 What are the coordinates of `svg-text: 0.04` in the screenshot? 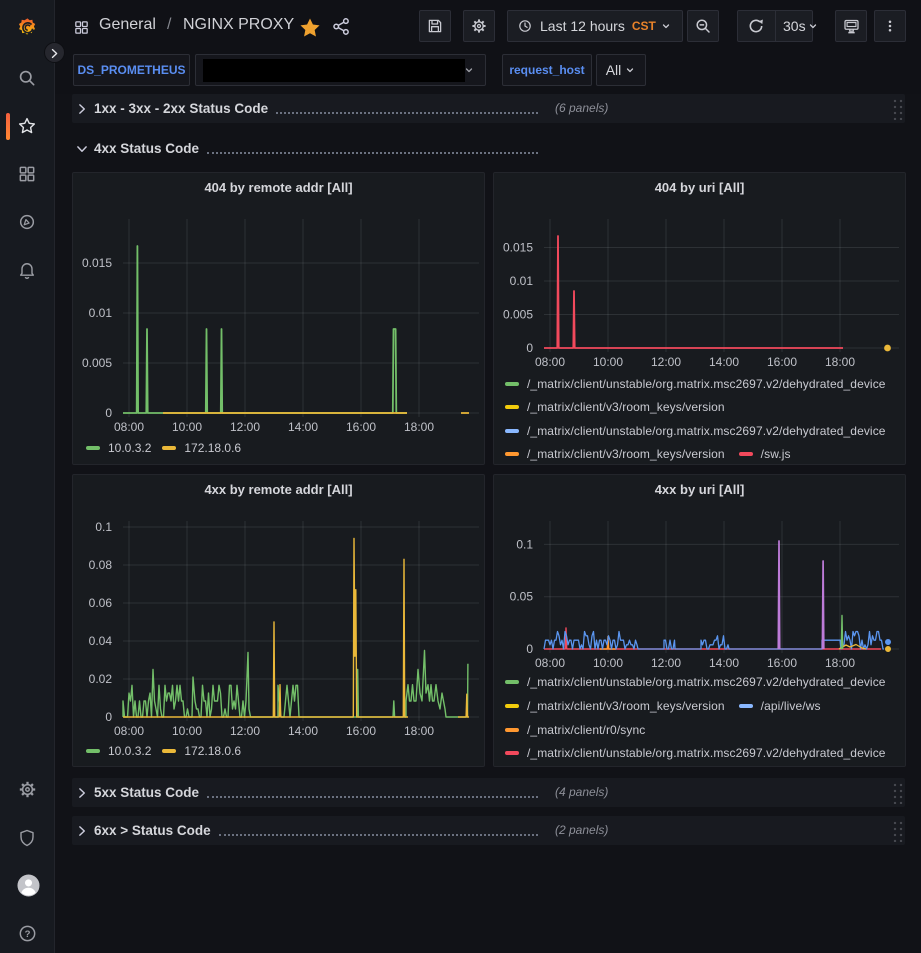 It's located at (101, 641).